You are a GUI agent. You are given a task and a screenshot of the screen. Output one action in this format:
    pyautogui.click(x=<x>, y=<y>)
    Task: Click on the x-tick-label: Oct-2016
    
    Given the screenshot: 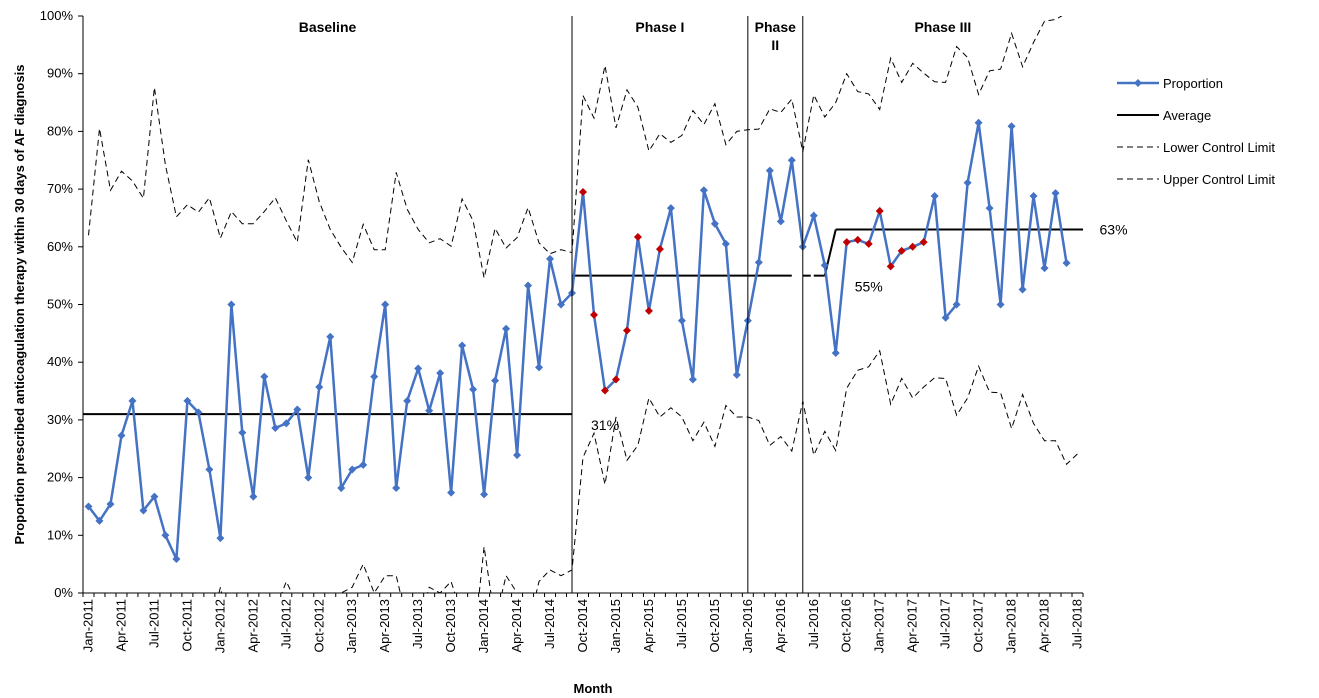 What is the action you would take?
    pyautogui.click(x=846, y=625)
    